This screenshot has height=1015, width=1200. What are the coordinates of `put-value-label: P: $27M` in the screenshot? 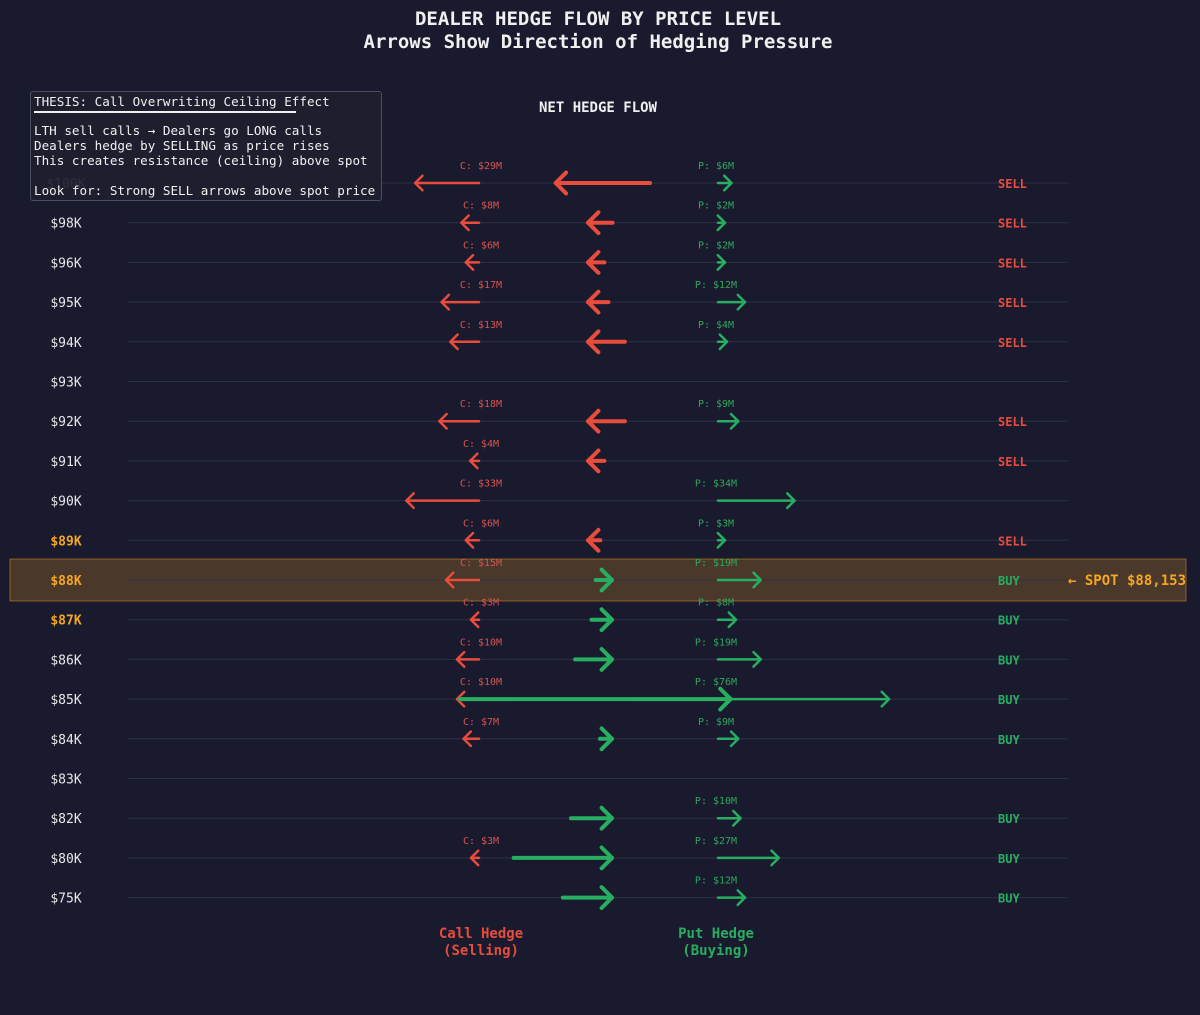 It's located at (716, 841).